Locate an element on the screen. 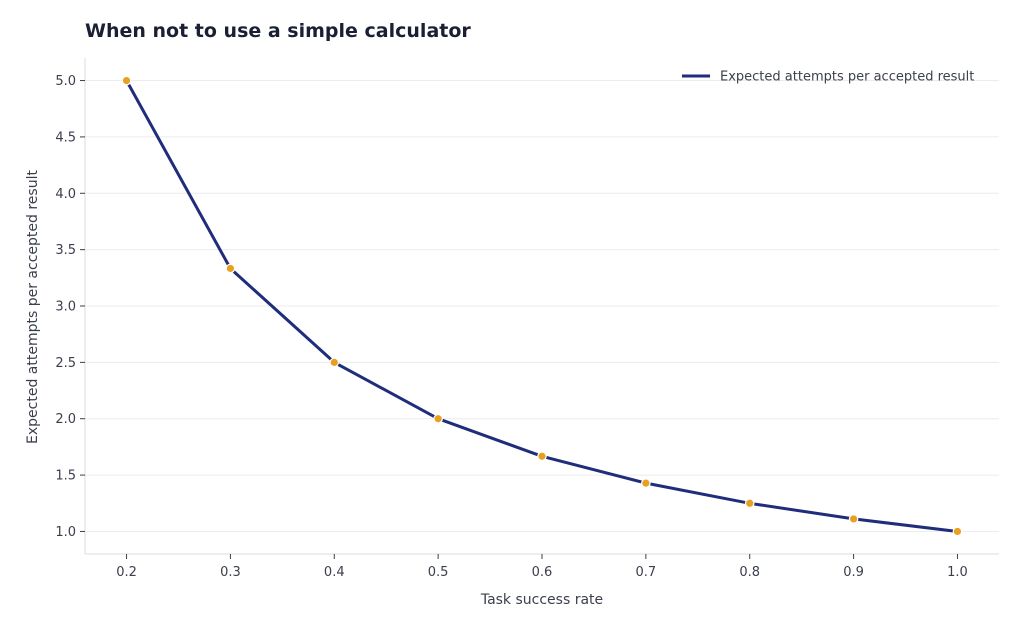 The width and height of the screenshot is (1024, 631). legend: Expected attempts per accepted result is located at coordinates (828, 77).